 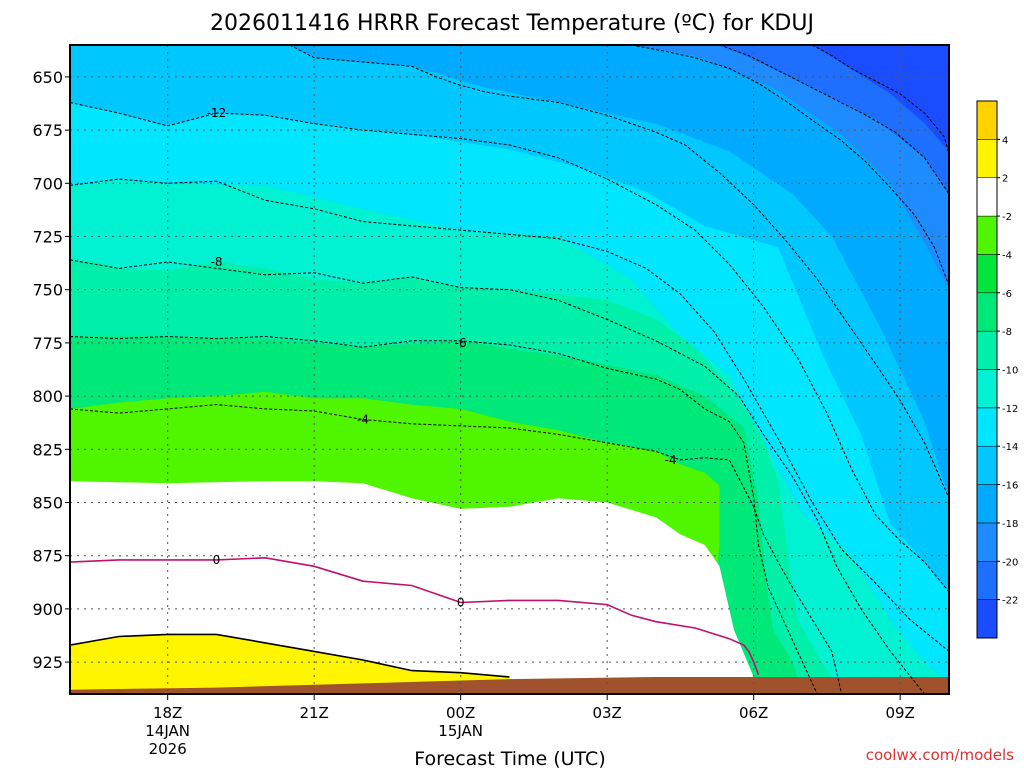 I want to click on colorbar-label: -20, so click(x=1010, y=562).